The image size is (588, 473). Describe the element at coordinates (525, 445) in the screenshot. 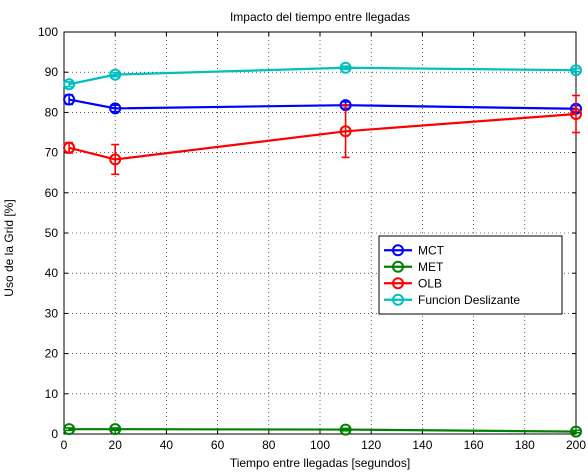

I see `x-tick-label: 180` at that location.